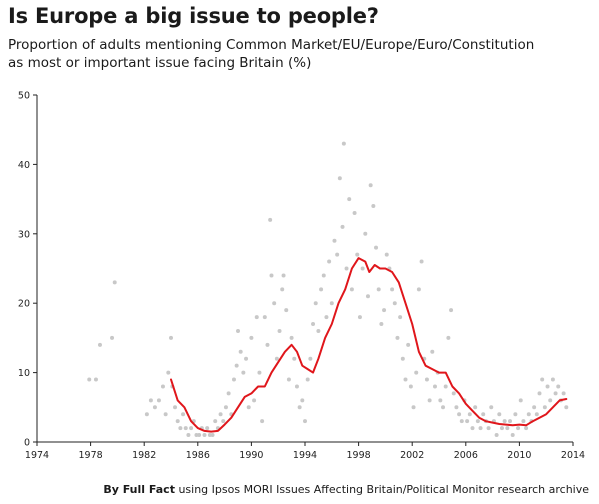 This screenshot has height=504, width=599. Describe the element at coordinates (27, 443) in the screenshot. I see `y-tick-label: 0` at that location.